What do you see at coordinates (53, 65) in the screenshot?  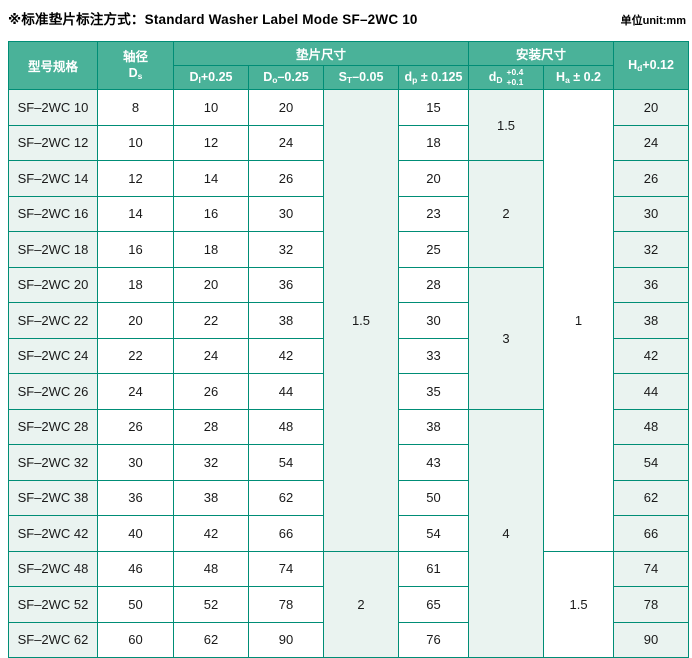 I see `col-header-model: 型号规格` at bounding box center [53, 65].